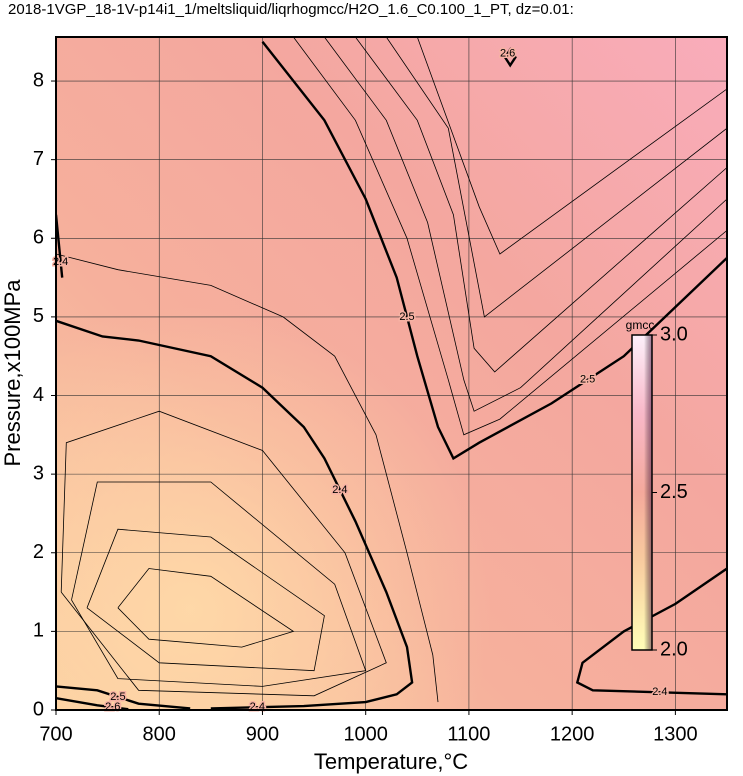 The height and width of the screenshot is (776, 743). I want to click on y-tick-label: 4, so click(38, 395).